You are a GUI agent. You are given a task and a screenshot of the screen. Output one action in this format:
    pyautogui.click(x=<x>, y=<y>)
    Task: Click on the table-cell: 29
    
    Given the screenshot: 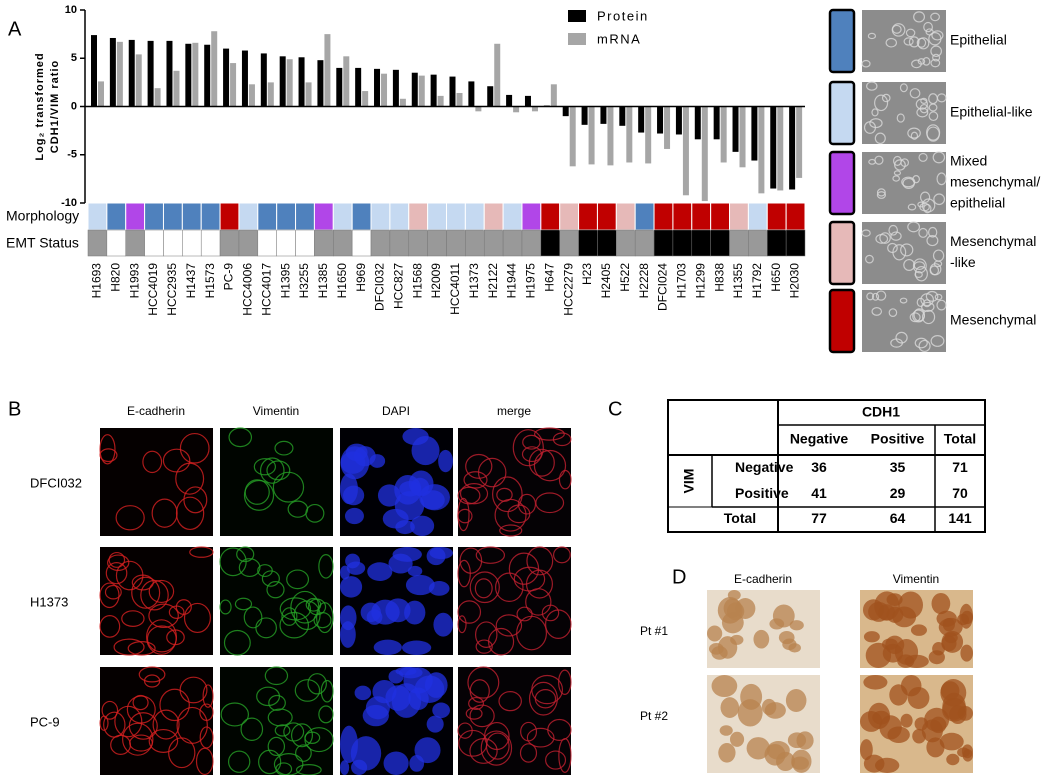 What is the action you would take?
    pyautogui.click(x=898, y=493)
    